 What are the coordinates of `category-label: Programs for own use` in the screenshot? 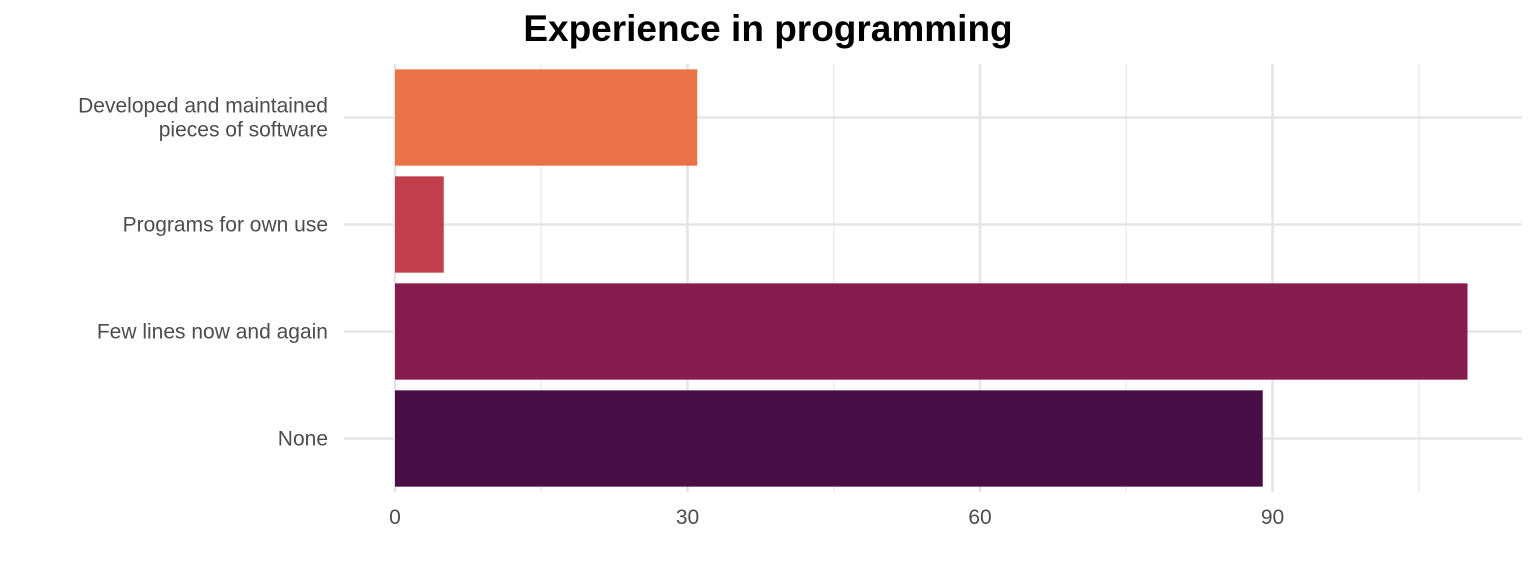 It's located at (225, 225).